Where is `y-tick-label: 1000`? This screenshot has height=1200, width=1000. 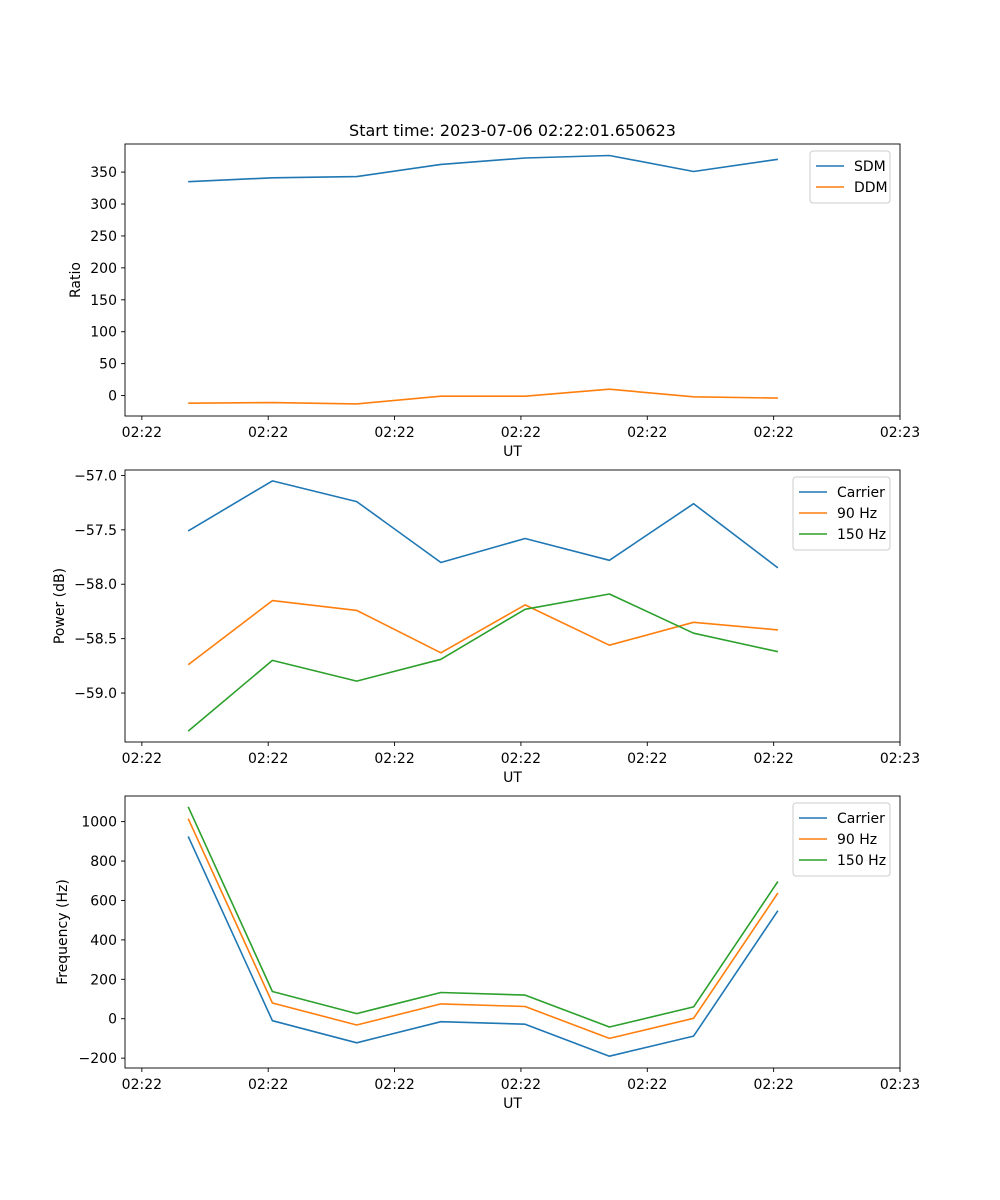
y-tick-label: 1000 is located at coordinates (99, 823).